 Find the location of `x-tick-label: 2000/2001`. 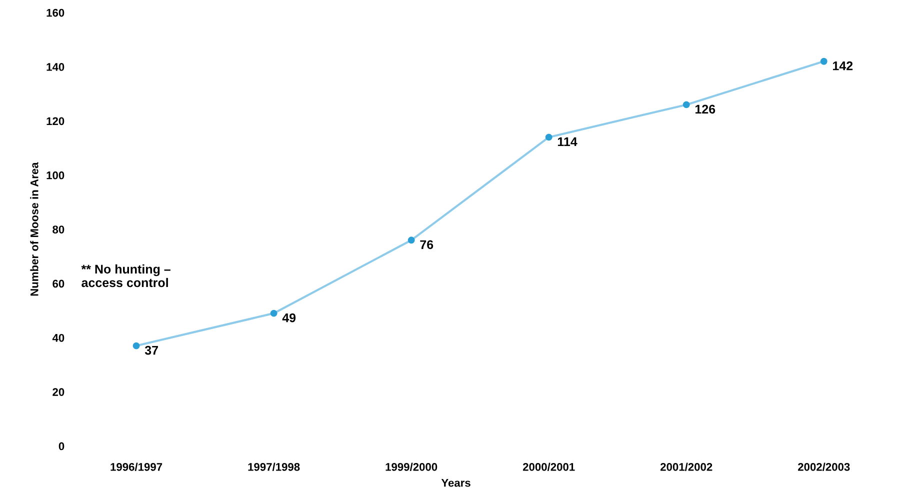

x-tick-label: 2000/2001 is located at coordinates (548, 466).